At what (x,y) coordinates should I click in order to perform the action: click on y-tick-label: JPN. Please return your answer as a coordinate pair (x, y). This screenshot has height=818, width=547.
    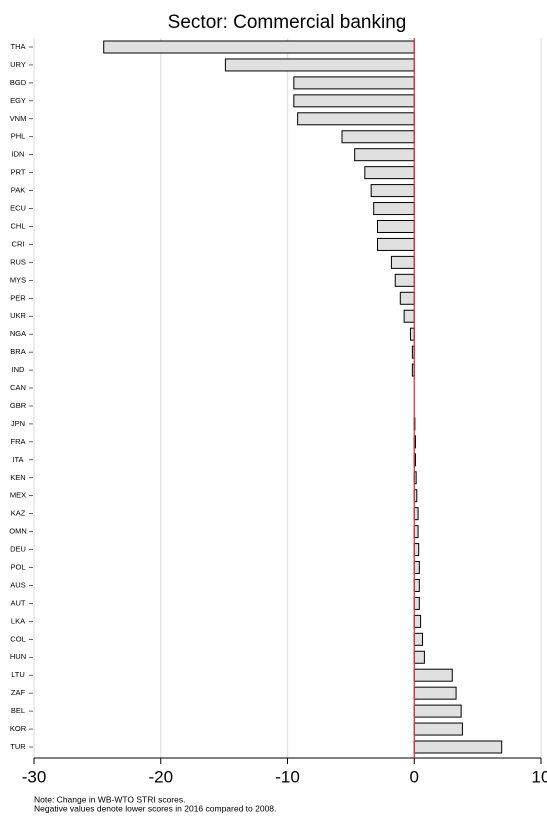
    Looking at the image, I should click on (18, 423).